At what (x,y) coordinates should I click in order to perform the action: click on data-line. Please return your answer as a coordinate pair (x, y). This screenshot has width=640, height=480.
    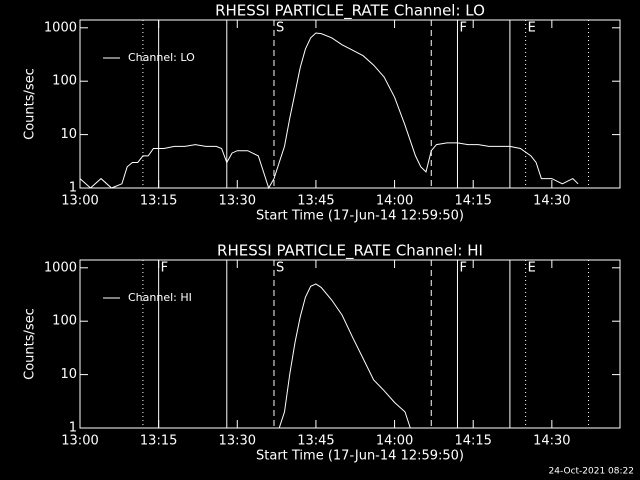
    Looking at the image, I should click on (344, 356).